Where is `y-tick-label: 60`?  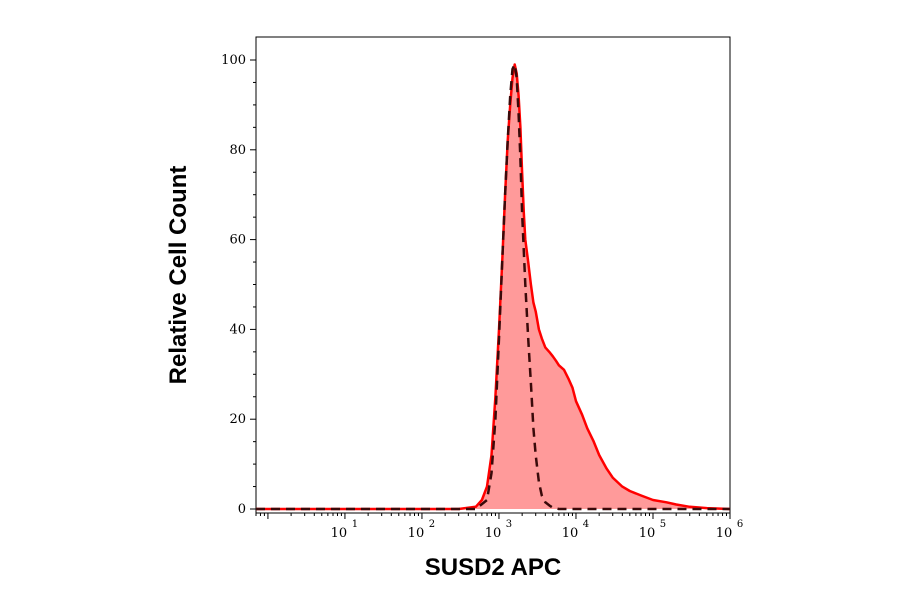 y-tick-label: 60 is located at coordinates (237, 240).